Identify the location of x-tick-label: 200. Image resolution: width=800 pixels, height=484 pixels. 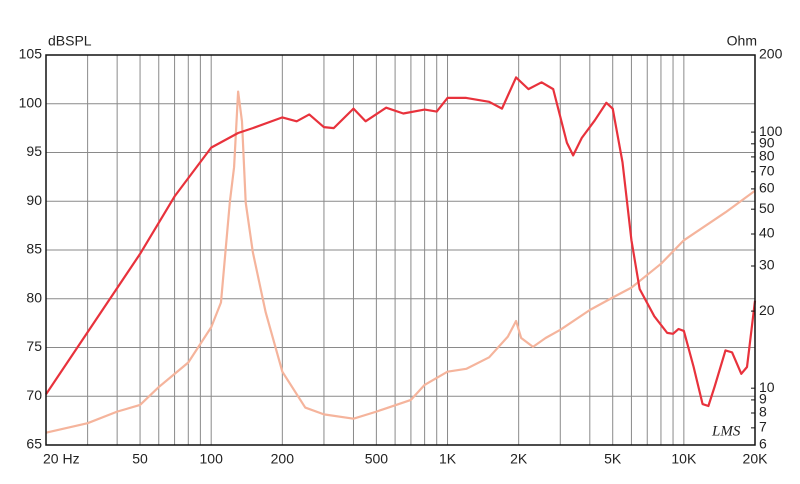
(283, 459).